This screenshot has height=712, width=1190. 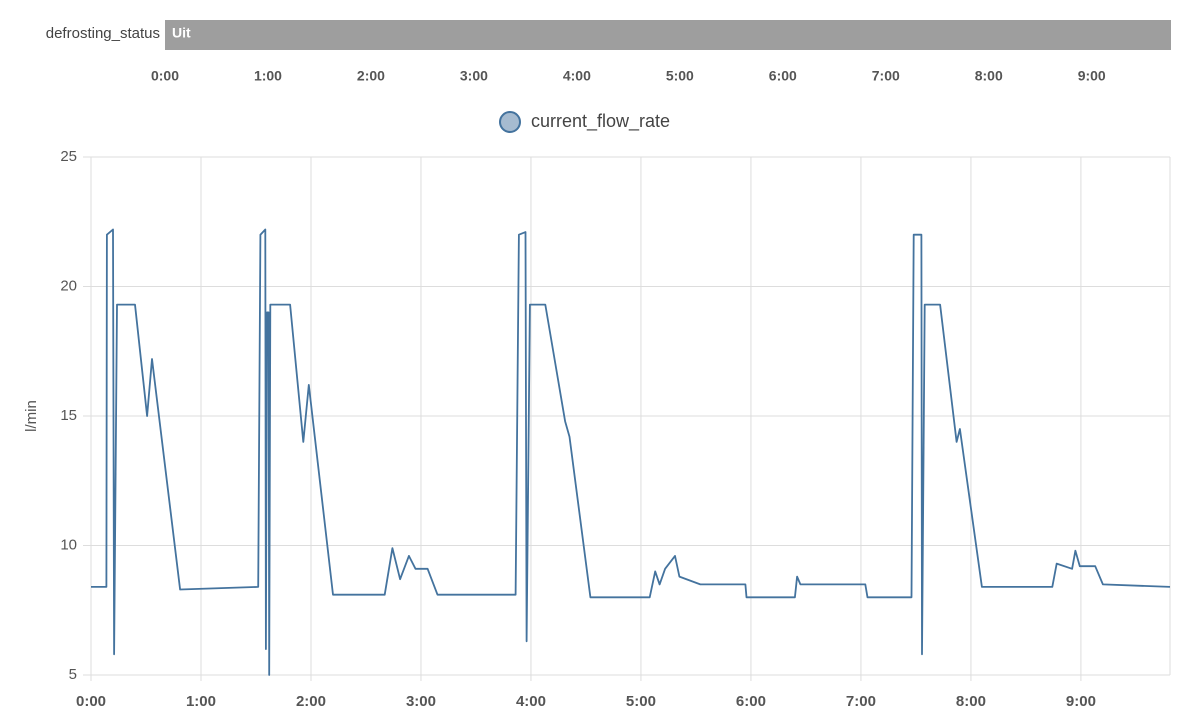 What do you see at coordinates (201, 701) in the screenshot?
I see `x-tick-label: 1:00` at bounding box center [201, 701].